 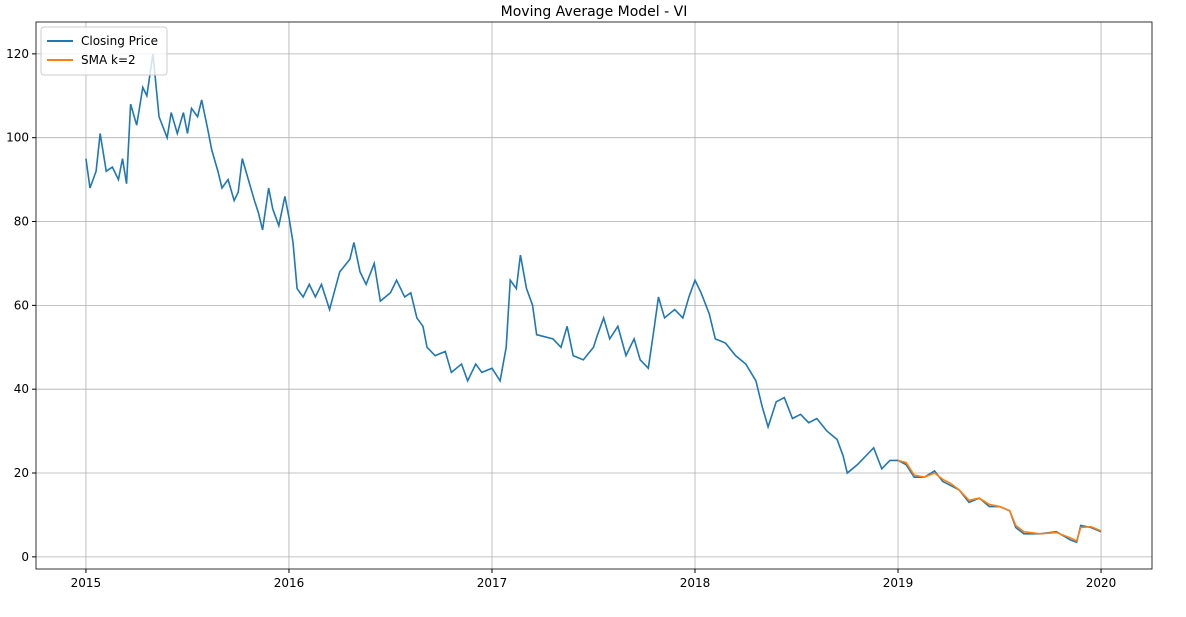 What do you see at coordinates (898, 583) in the screenshot?
I see `x-tick-label: 2019` at bounding box center [898, 583].